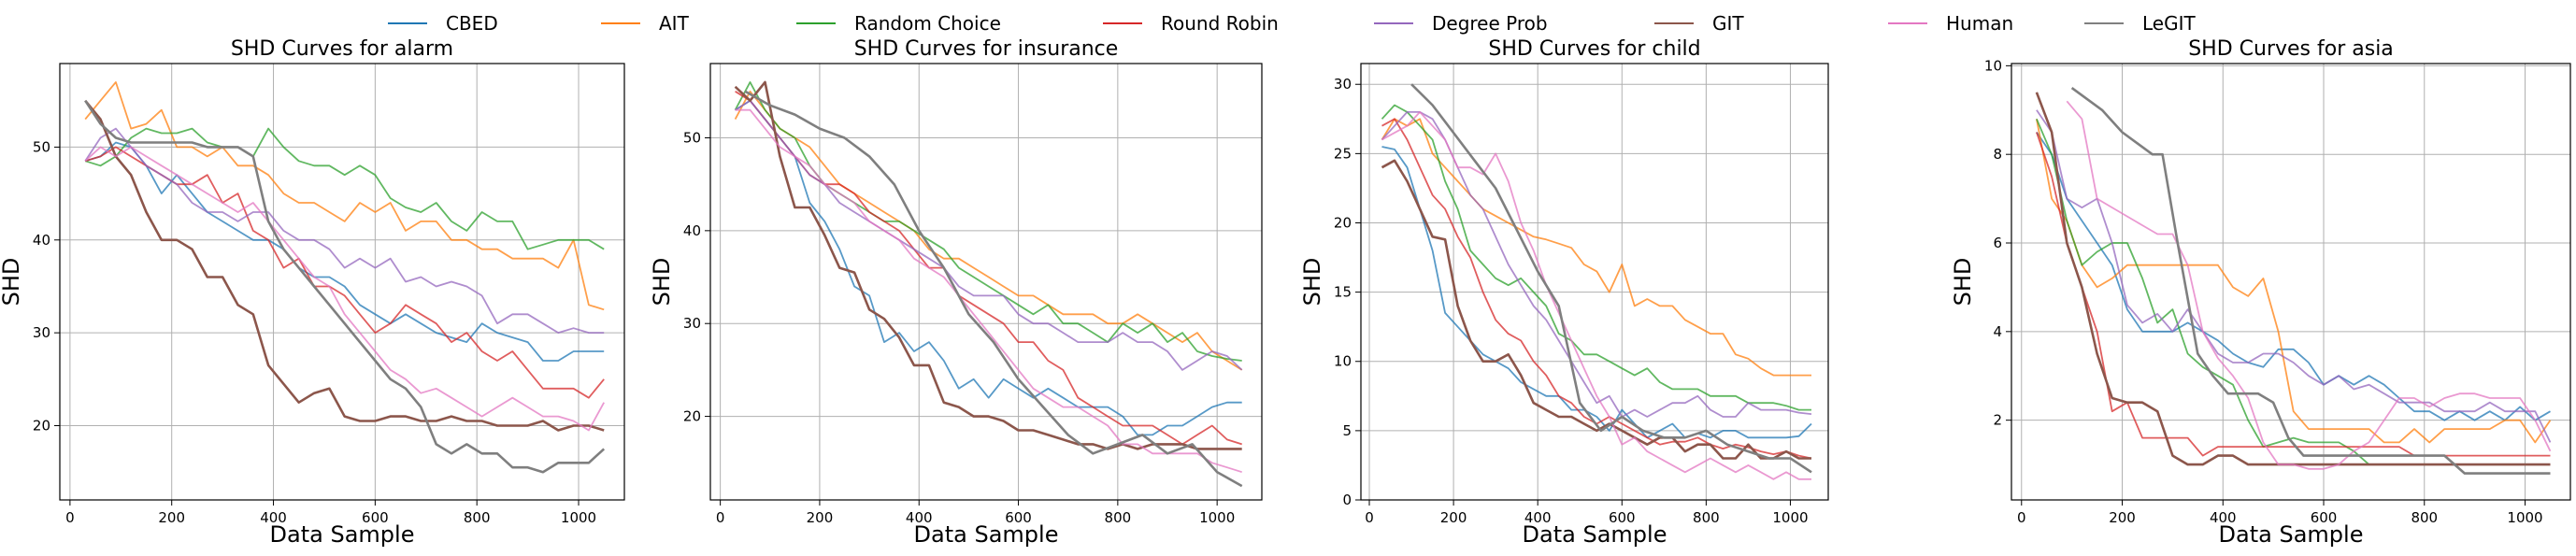  What do you see at coordinates (1998, 243) in the screenshot?
I see `y-tick-label: 6` at bounding box center [1998, 243].